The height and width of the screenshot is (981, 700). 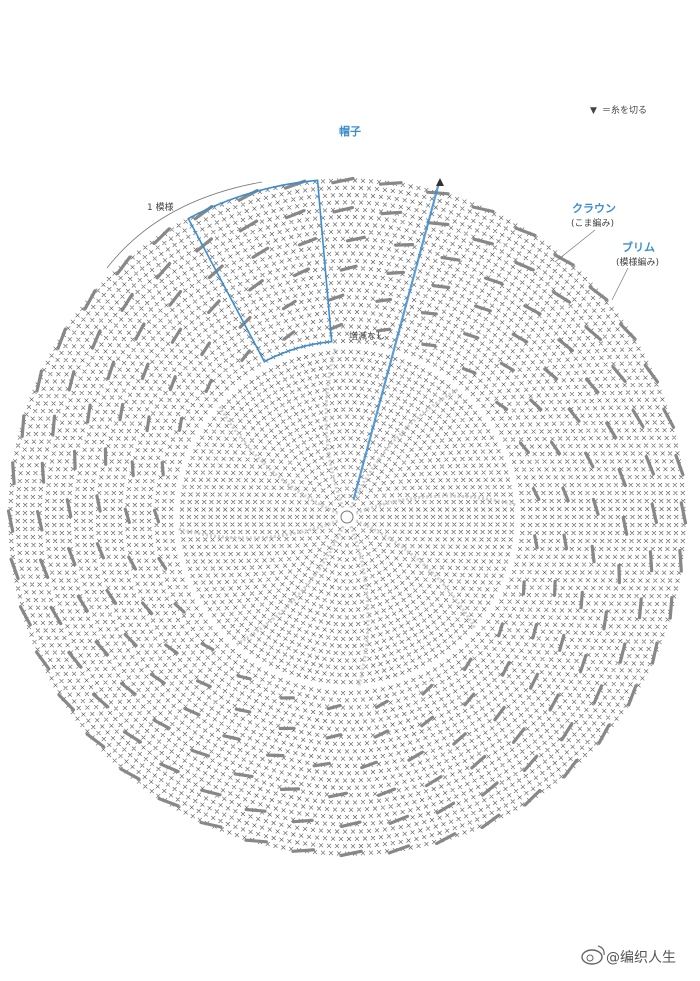 What do you see at coordinates (620, 284) in the screenshot?
I see `brim-leader` at bounding box center [620, 284].